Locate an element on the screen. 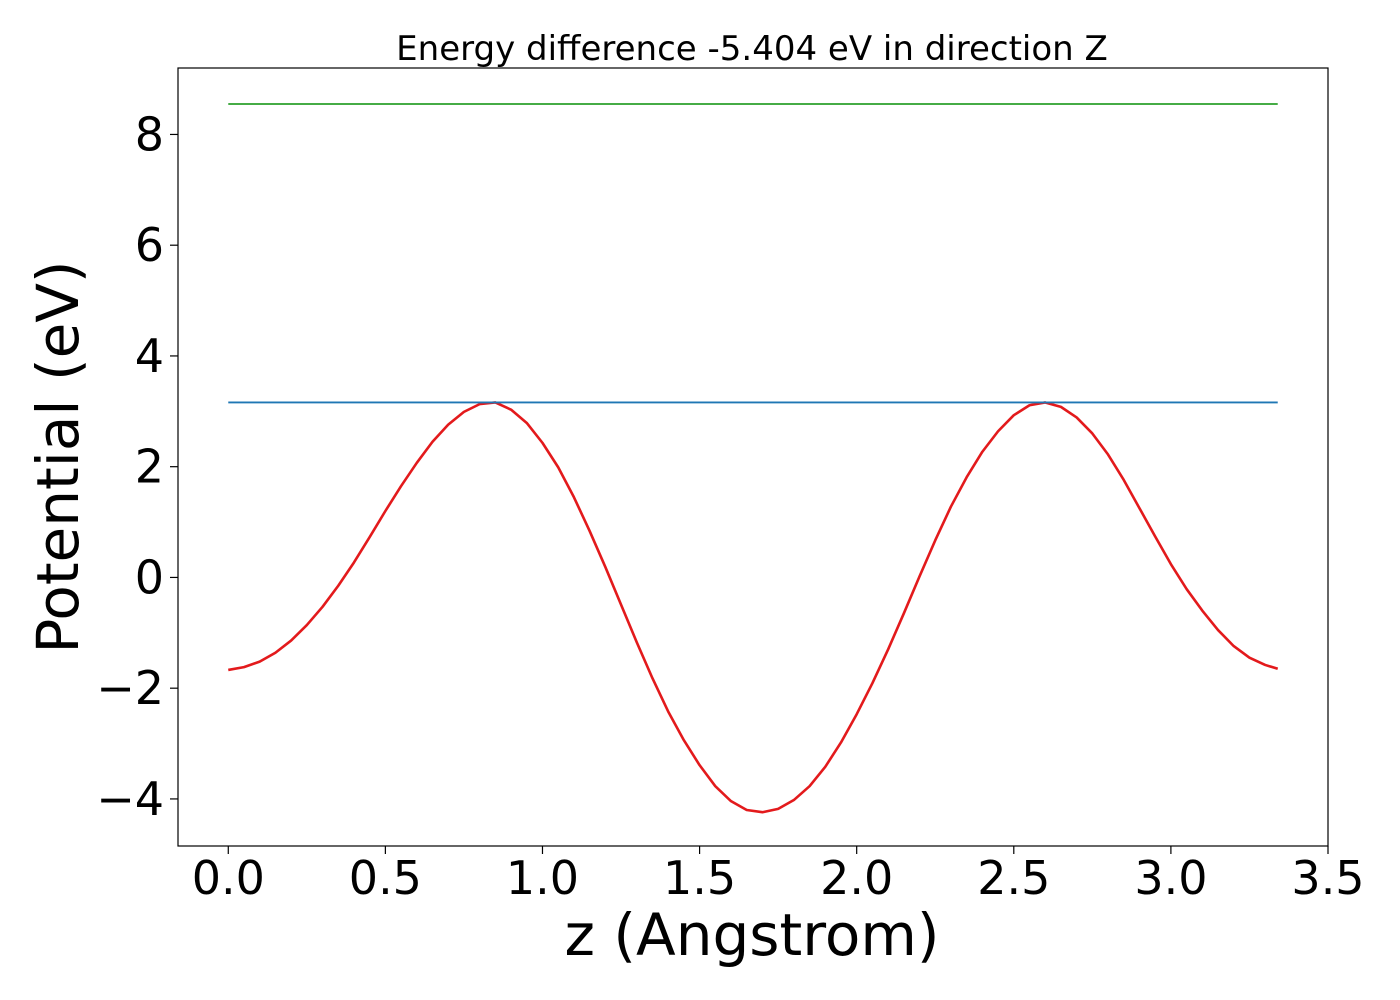  y-tick-label: 6 is located at coordinates (149, 245).